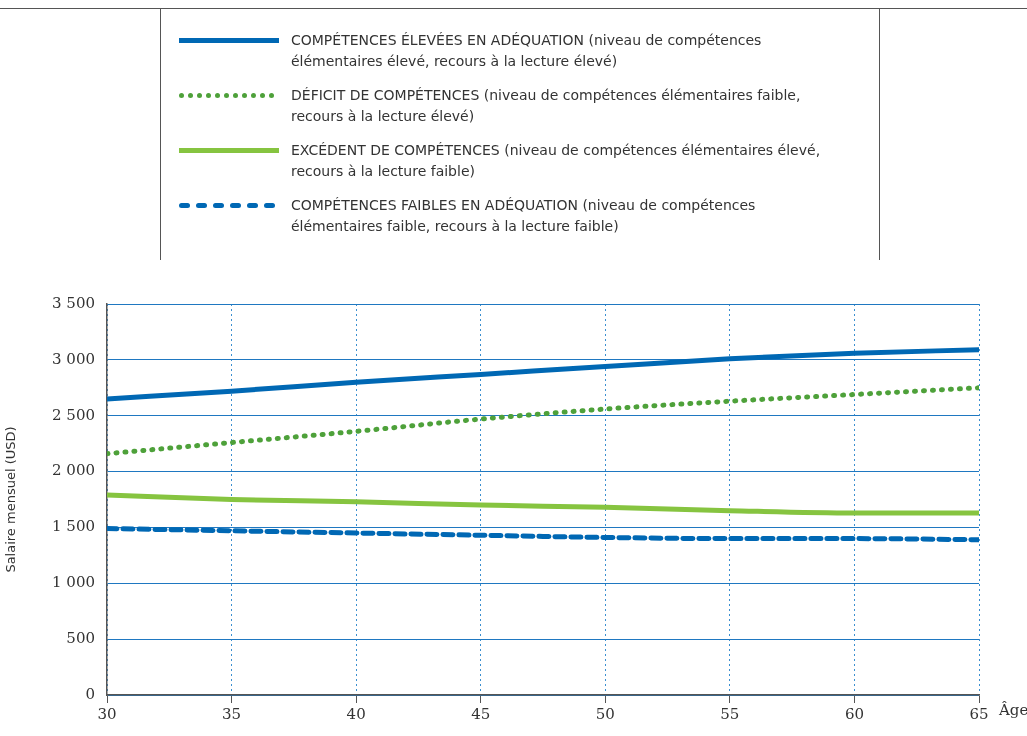 The width and height of the screenshot is (1027, 736). What do you see at coordinates (605, 713) in the screenshot?
I see `x-tick-label: 50` at bounding box center [605, 713].